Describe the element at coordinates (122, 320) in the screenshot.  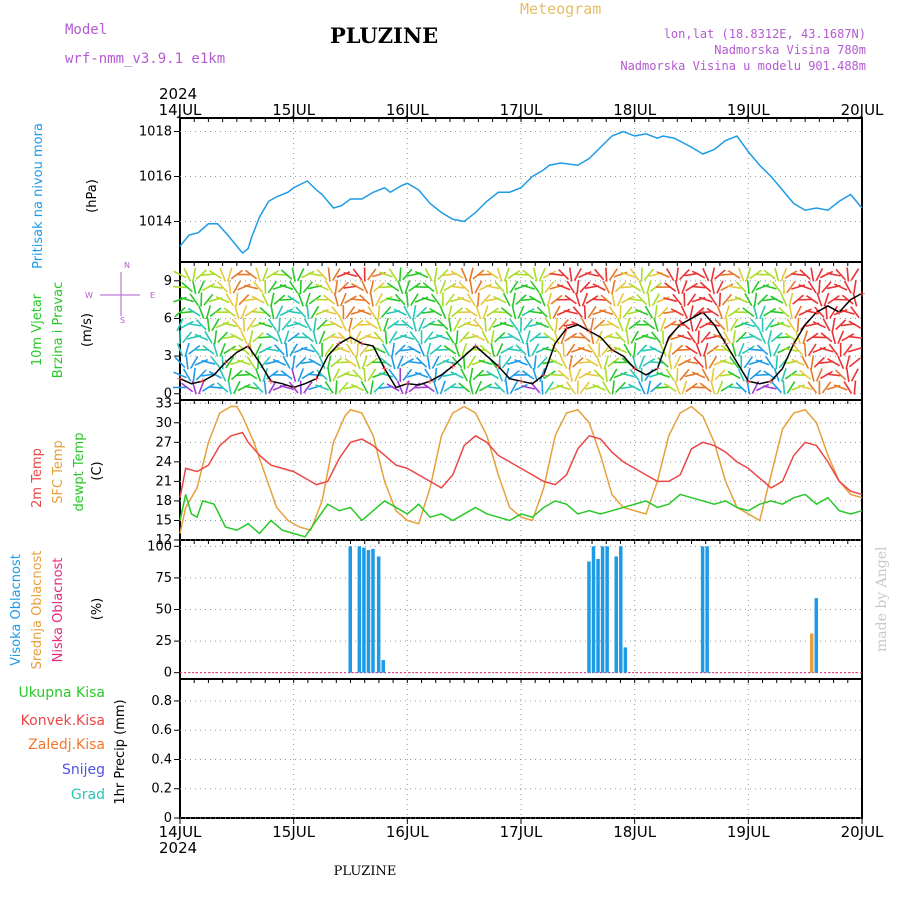
I see `compass-s: S` at that location.